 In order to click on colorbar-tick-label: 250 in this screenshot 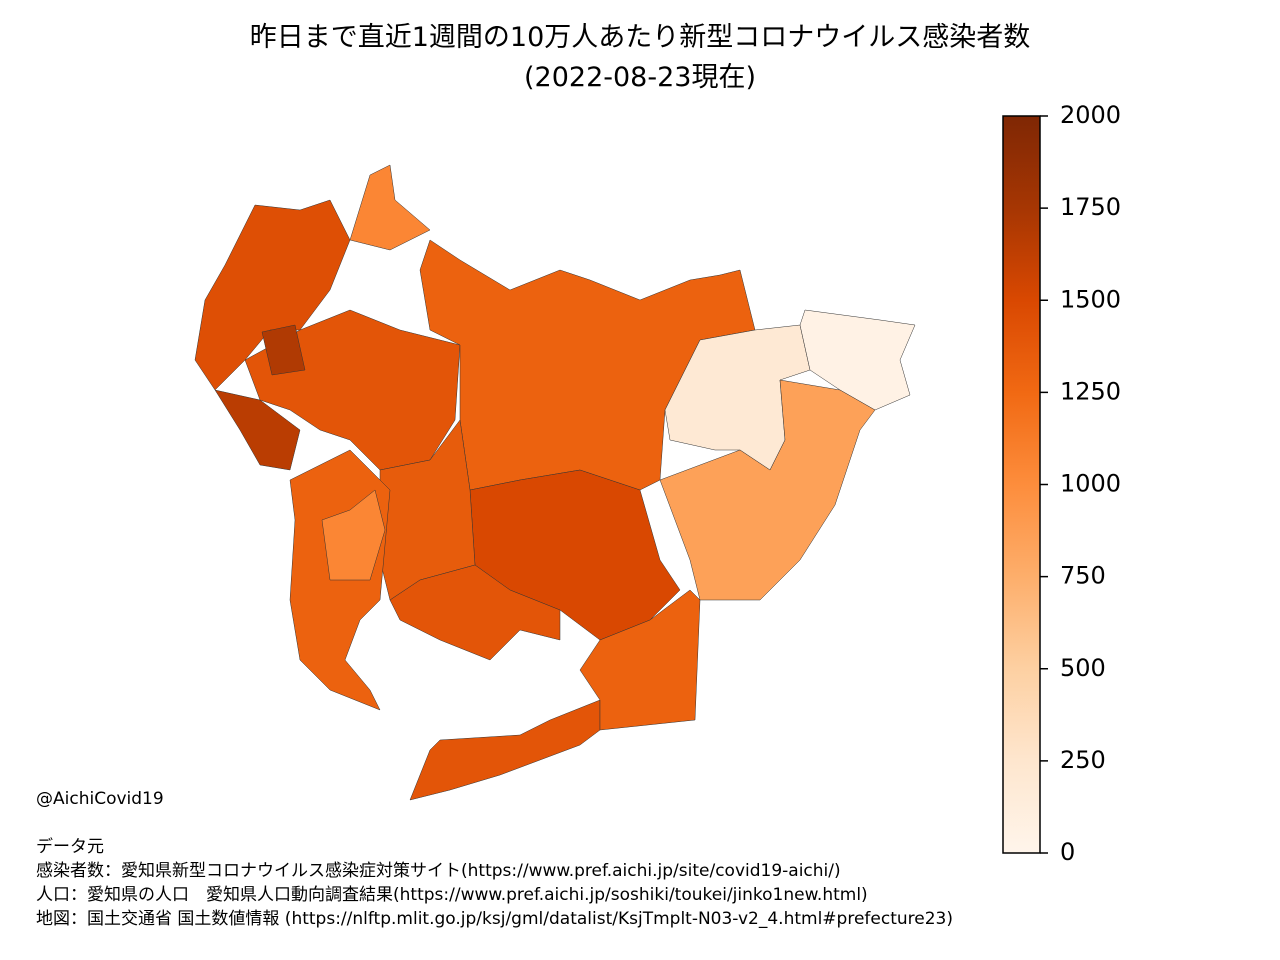, I will do `click(1083, 760)`.